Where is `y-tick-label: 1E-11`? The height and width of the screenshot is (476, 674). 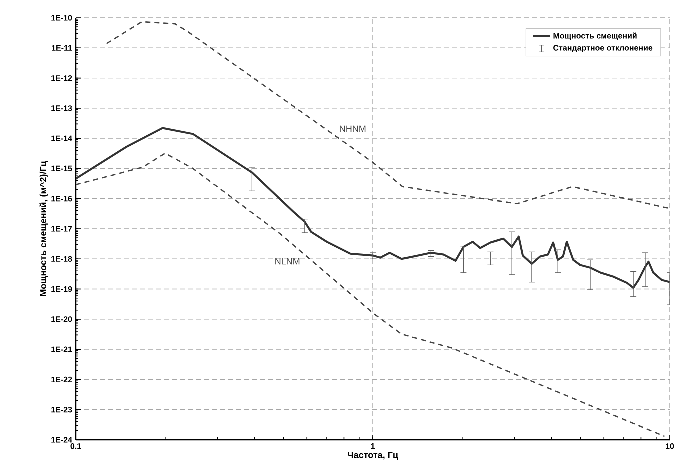
y-tick-label: 1E-11 is located at coordinates (62, 48).